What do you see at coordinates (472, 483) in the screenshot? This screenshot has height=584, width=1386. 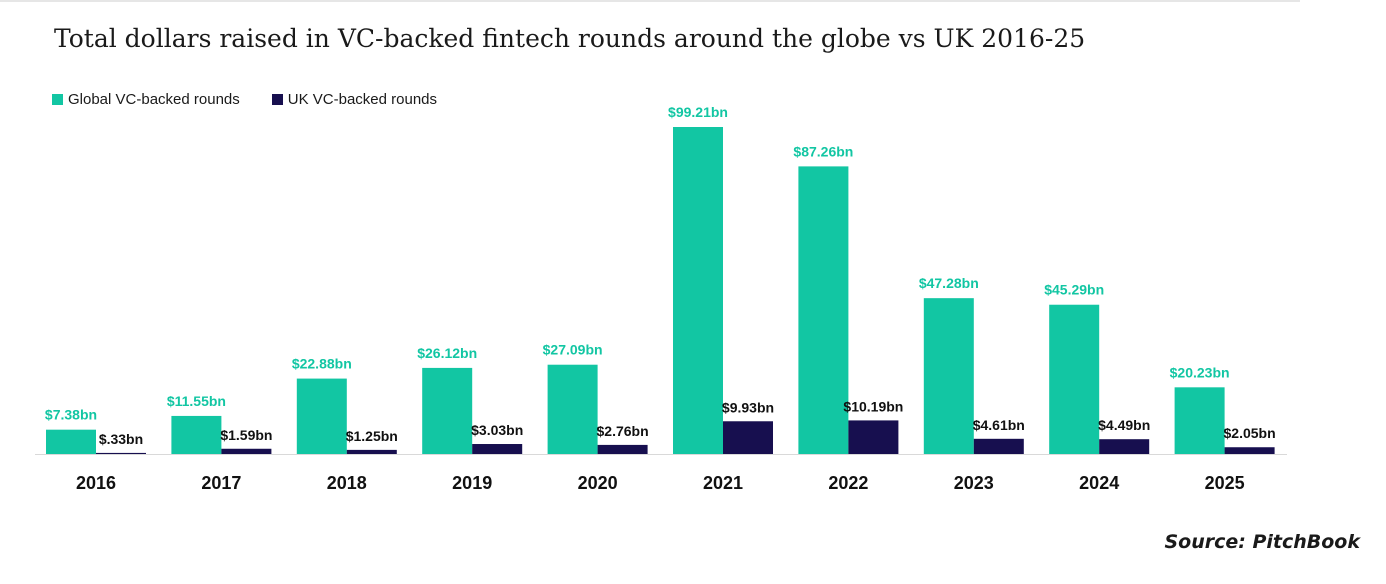 I see `x-tick-label-2019: 2019` at bounding box center [472, 483].